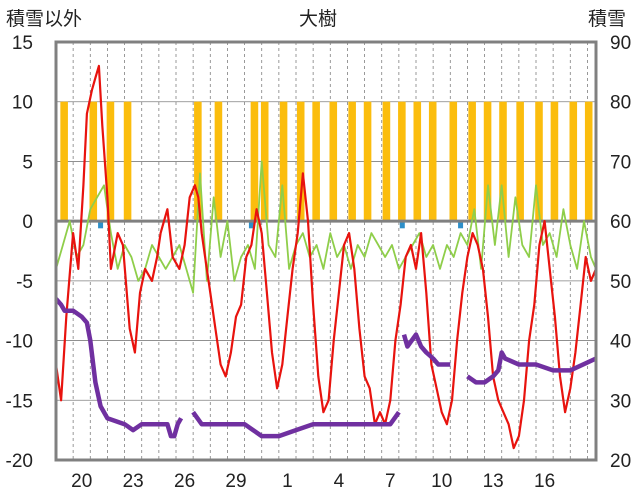  What do you see at coordinates (22, 103) in the screenshot?
I see `left-tick-label: 10` at bounding box center [22, 103].